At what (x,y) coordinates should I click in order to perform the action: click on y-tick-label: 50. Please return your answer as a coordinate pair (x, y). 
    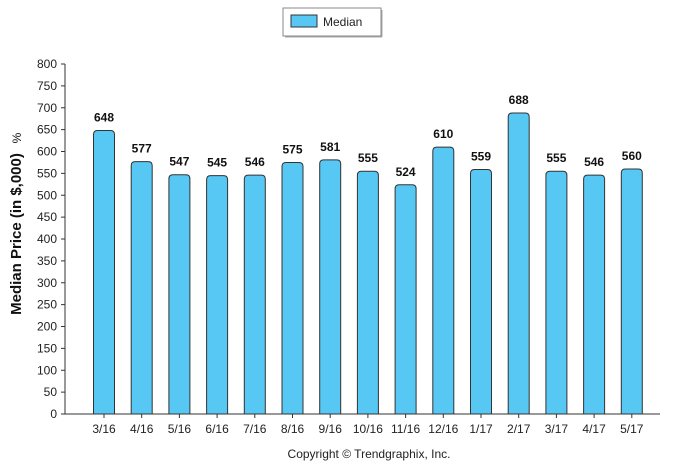
    Looking at the image, I should click on (51, 392).